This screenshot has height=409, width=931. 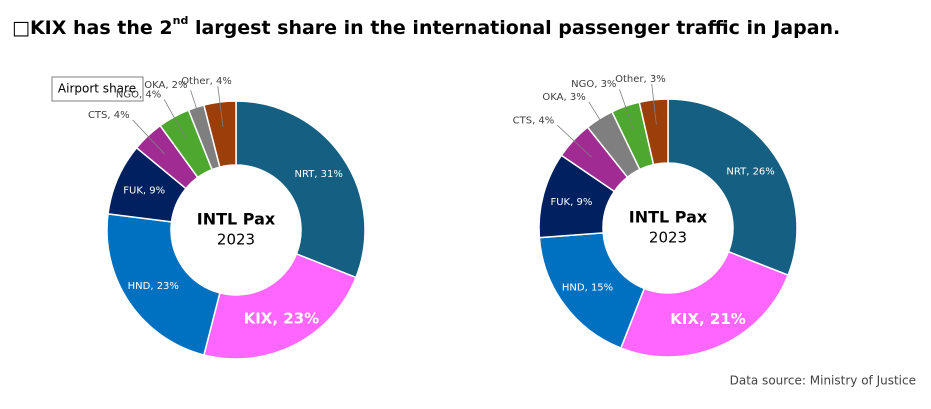 What do you see at coordinates (563, 97) in the screenshot?
I see `slice-label: OKA, 3%` at bounding box center [563, 97].